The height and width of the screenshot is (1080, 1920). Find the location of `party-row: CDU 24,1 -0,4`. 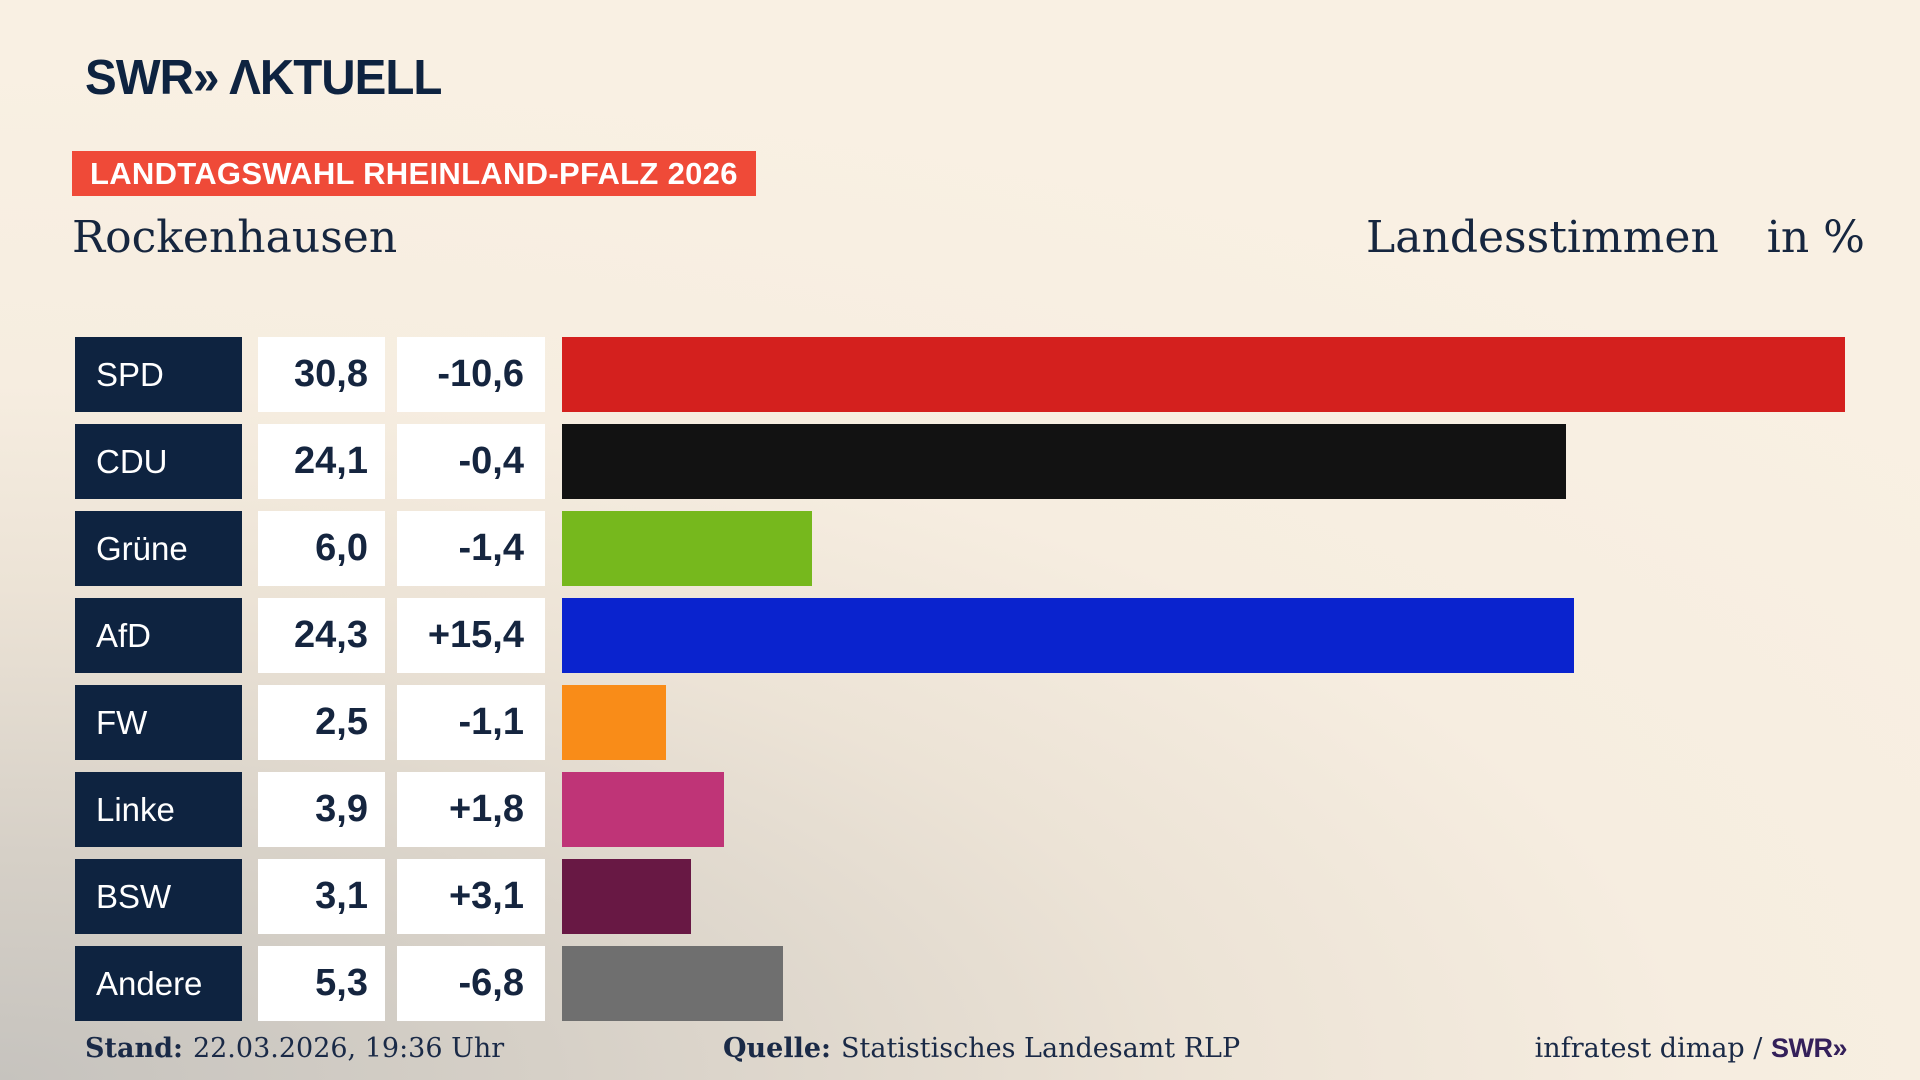

party-row: CDU 24,1 -0,4 is located at coordinates (997, 461).